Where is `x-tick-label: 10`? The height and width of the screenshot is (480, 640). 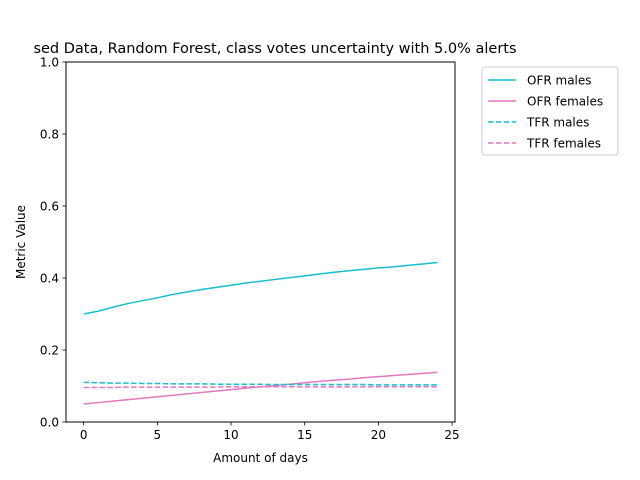
x-tick-label: 10 is located at coordinates (230, 435).